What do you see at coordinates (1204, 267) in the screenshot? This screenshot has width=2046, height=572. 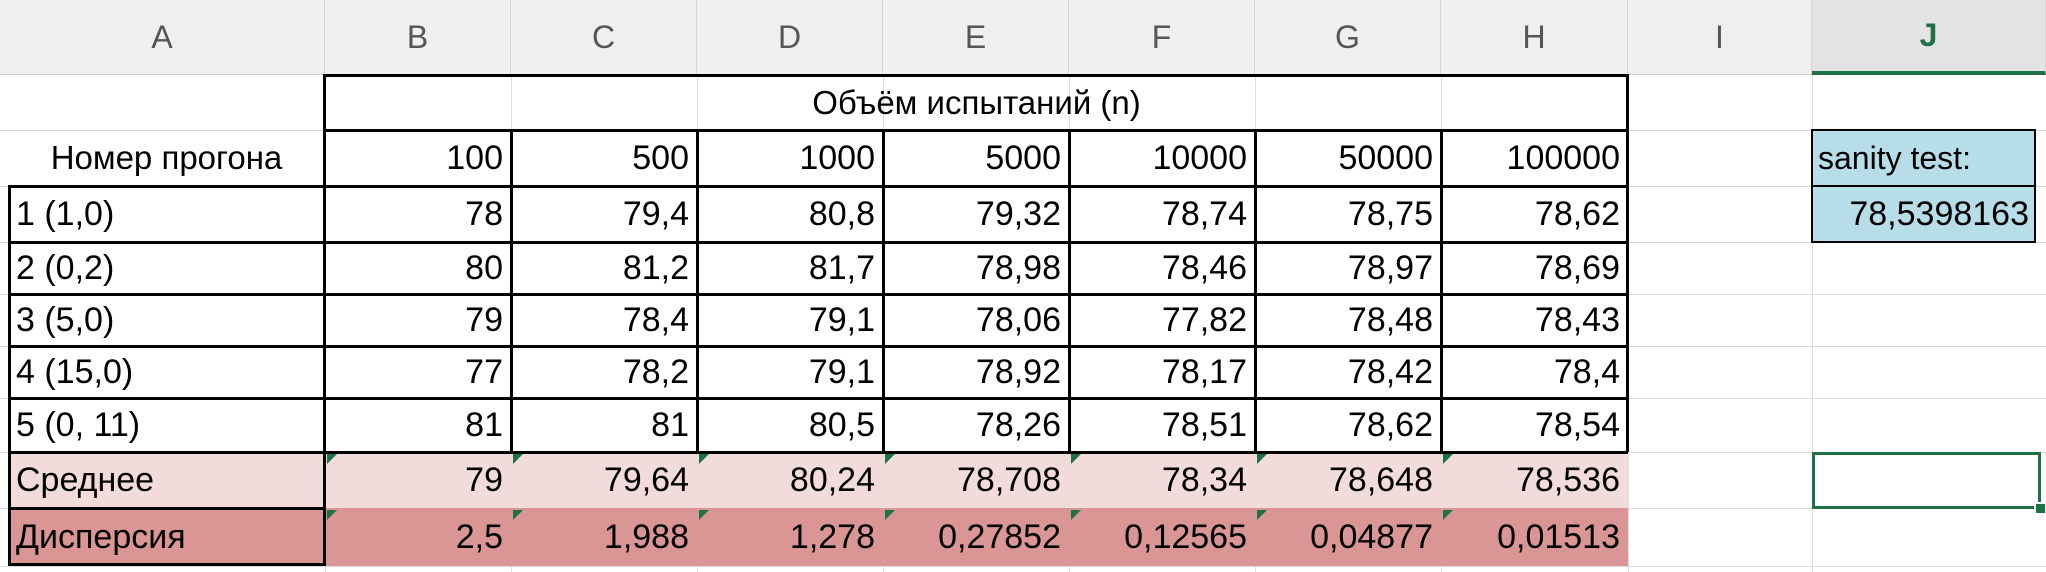 I see `run-value: 78,46` at bounding box center [1204, 267].